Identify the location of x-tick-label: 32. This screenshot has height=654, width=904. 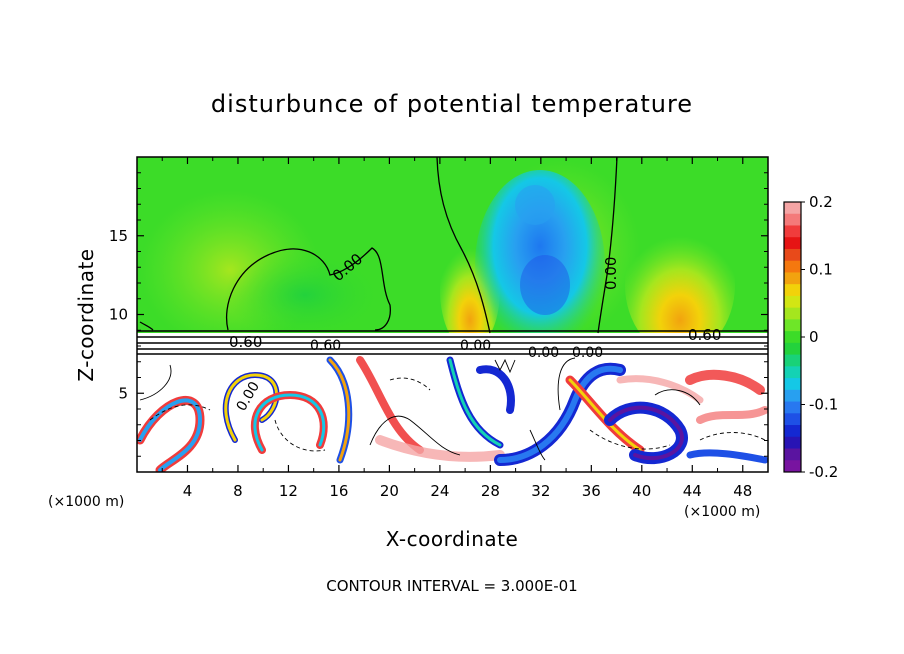
(540, 491).